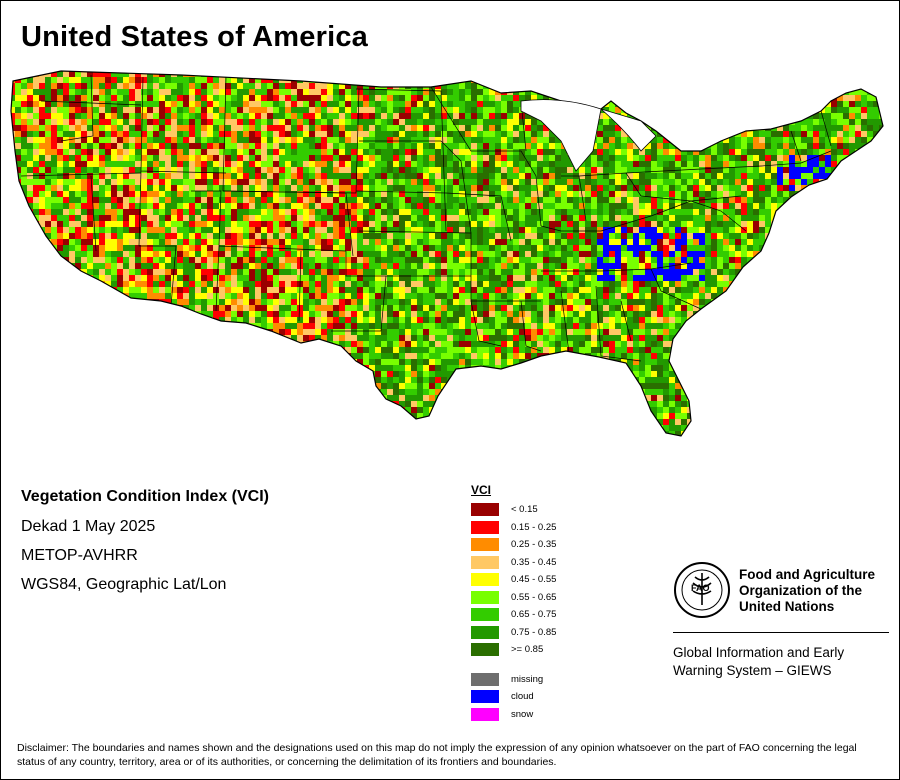  What do you see at coordinates (561, 135) in the screenshot?
I see `great-lakes` at bounding box center [561, 135].